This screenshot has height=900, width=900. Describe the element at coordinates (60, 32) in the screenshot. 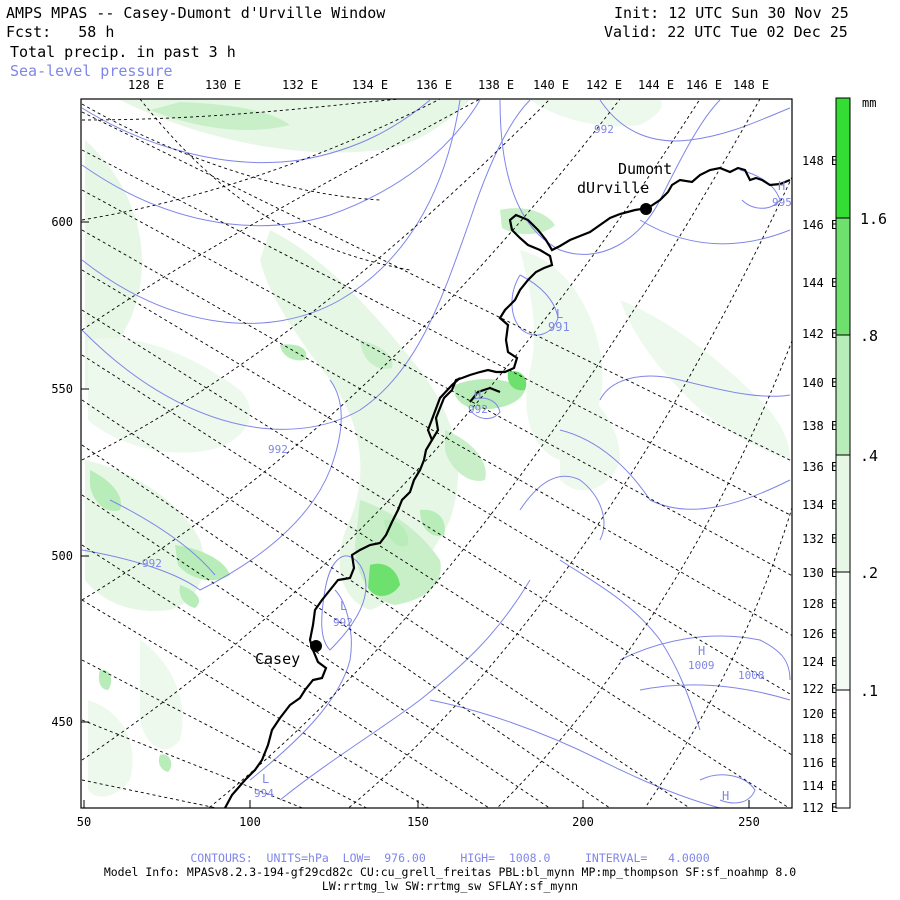

I see `forecast-hour: Fcst: 58 h` at that location.